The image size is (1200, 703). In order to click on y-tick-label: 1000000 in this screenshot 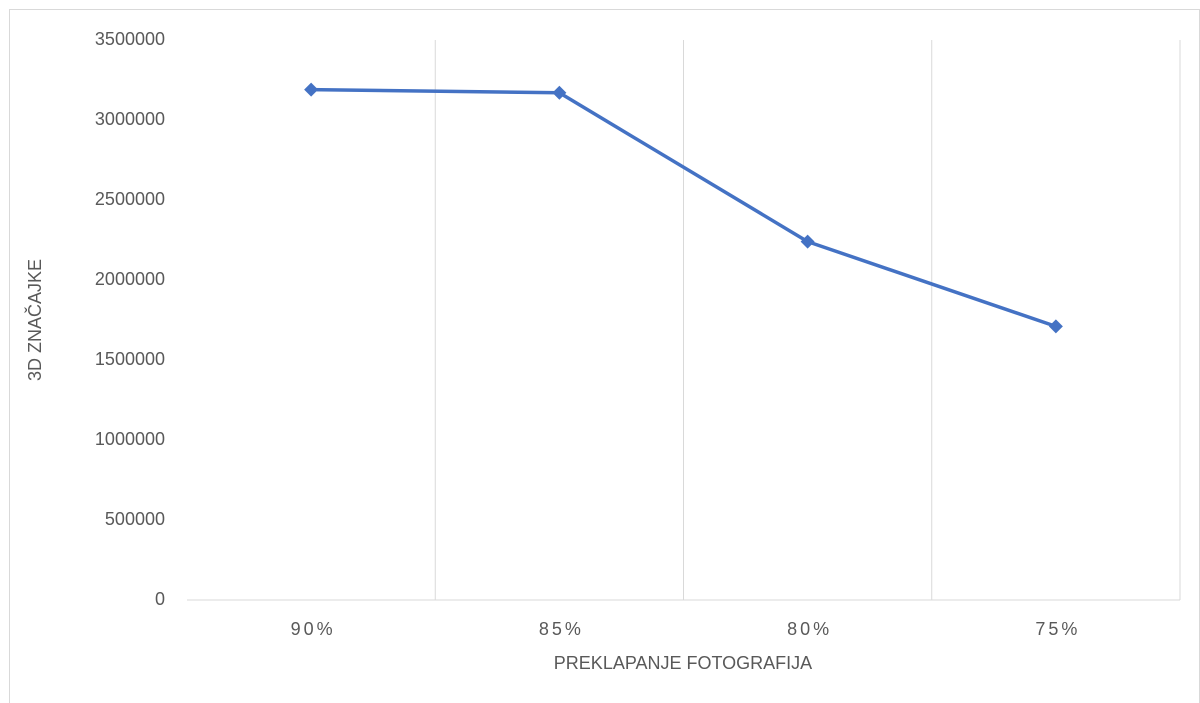, I will do `click(130, 439)`.